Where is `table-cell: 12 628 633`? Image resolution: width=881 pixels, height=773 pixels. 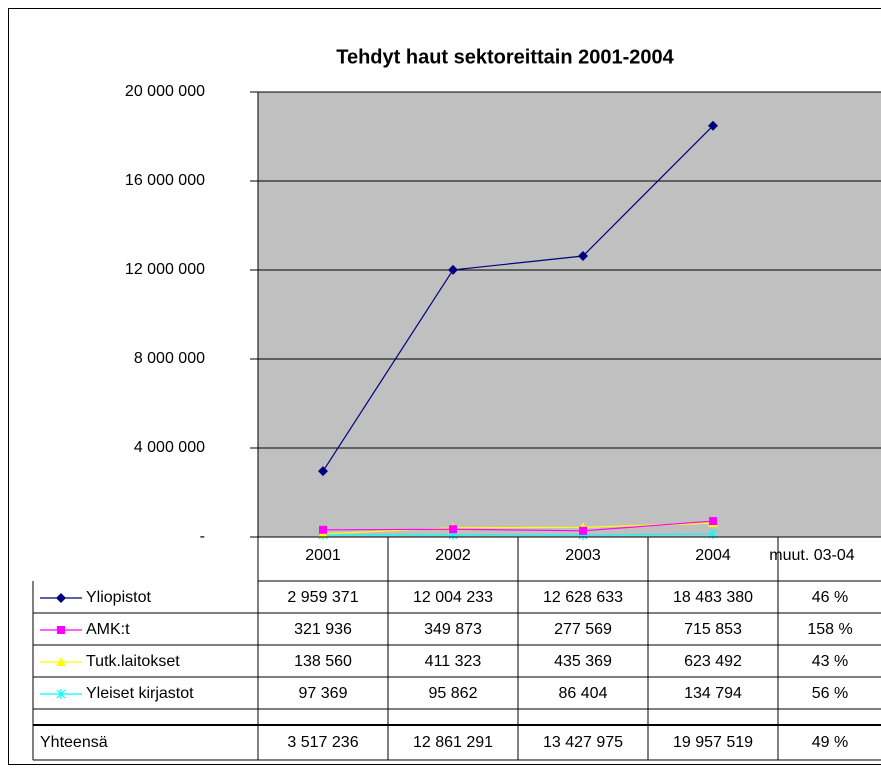
table-cell: 12 628 633 is located at coordinates (583, 597).